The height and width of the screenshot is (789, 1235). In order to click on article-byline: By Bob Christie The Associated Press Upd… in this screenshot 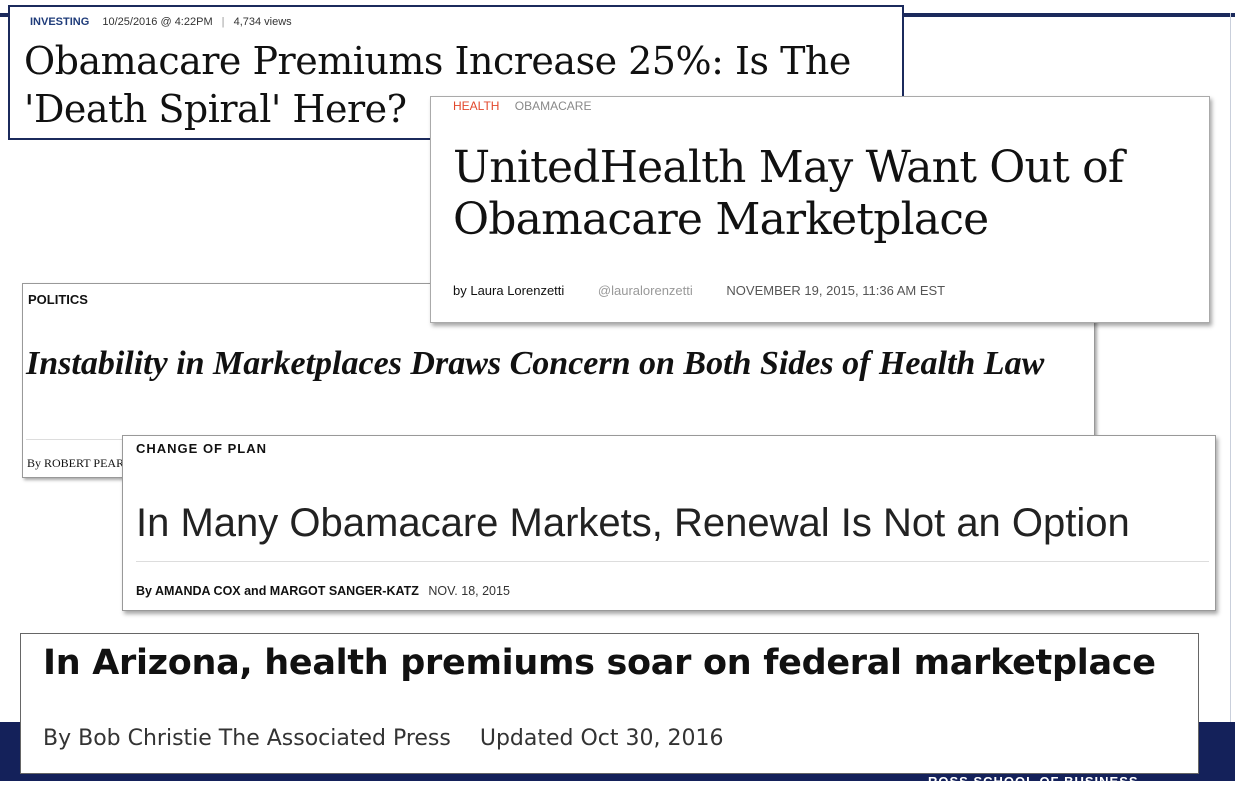, I will do `click(383, 738)`.